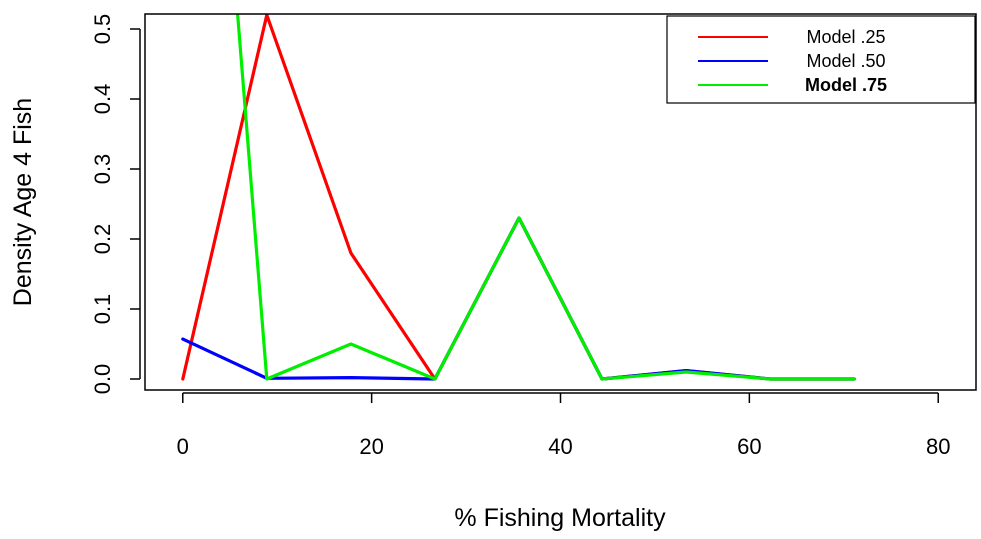 This screenshot has width=981, height=539. I want to click on legend-label-2: Model .50, so click(845, 61).